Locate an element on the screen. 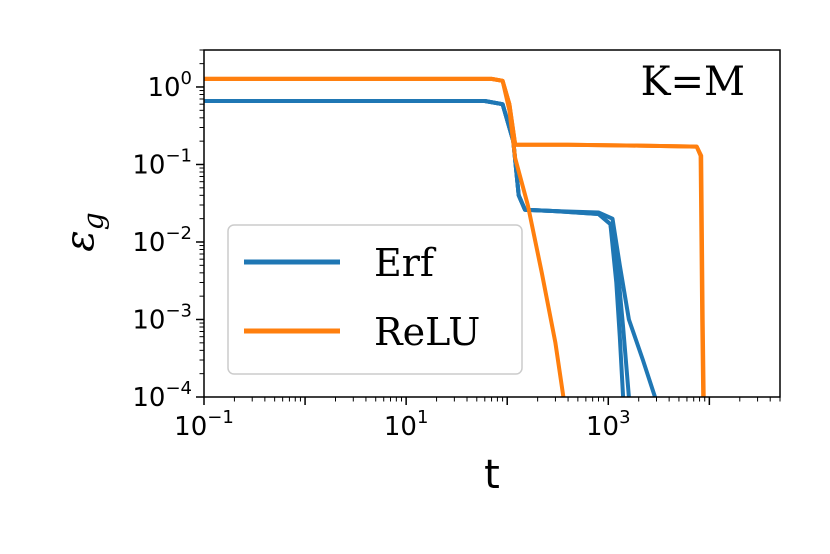 The image size is (830, 554). y-tick-label: 10⁻⁴ is located at coordinates (162, 395).